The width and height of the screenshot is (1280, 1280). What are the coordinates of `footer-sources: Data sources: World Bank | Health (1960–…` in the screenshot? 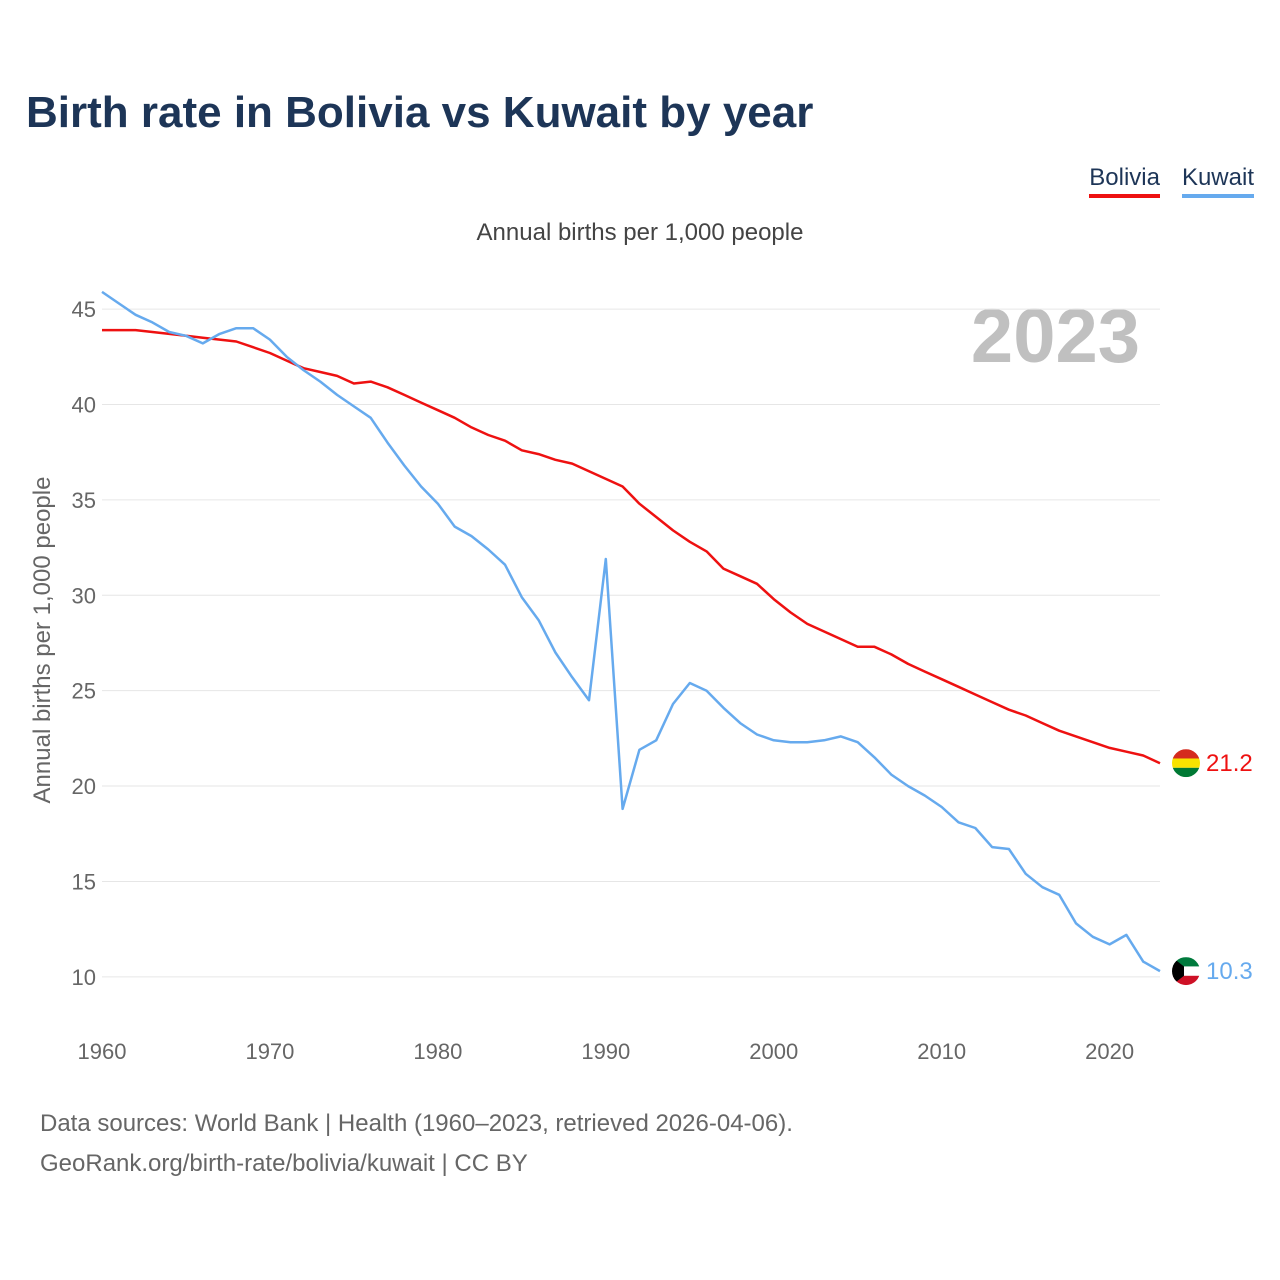 It's located at (416, 1123).